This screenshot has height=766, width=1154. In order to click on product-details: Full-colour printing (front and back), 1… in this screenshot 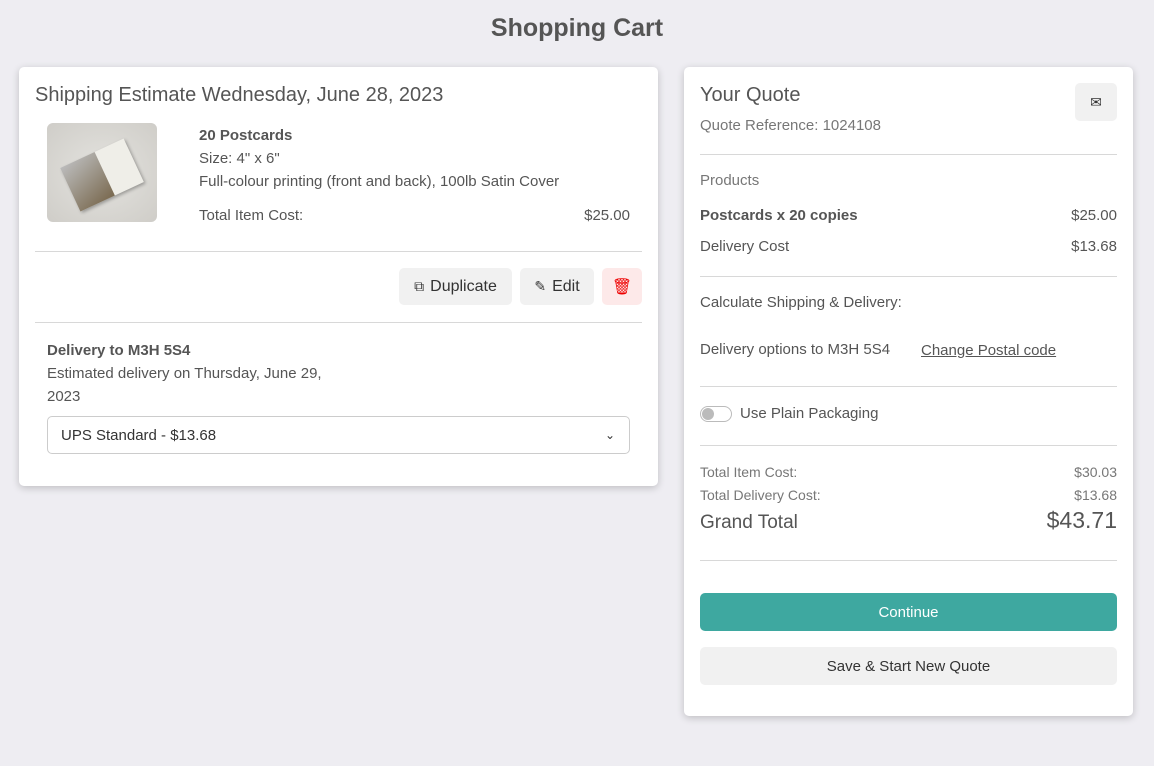, I will do `click(379, 181)`.